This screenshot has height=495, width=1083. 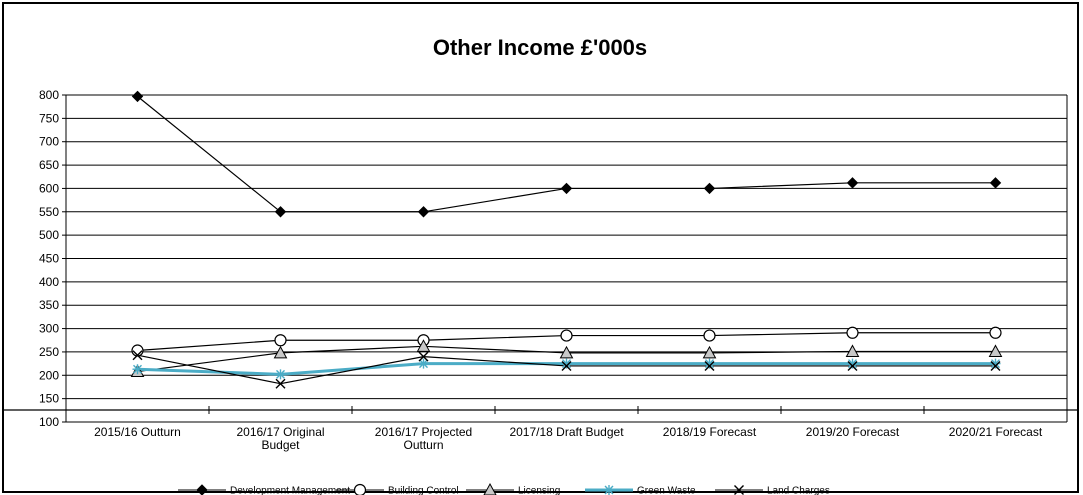 What do you see at coordinates (539, 490) in the screenshot?
I see `legend-label: Licensing` at bounding box center [539, 490].